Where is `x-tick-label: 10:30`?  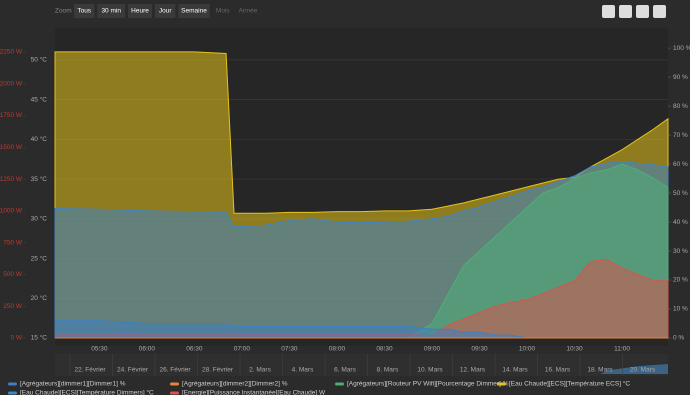
x-tick-label: 10:30 is located at coordinates (574, 349).